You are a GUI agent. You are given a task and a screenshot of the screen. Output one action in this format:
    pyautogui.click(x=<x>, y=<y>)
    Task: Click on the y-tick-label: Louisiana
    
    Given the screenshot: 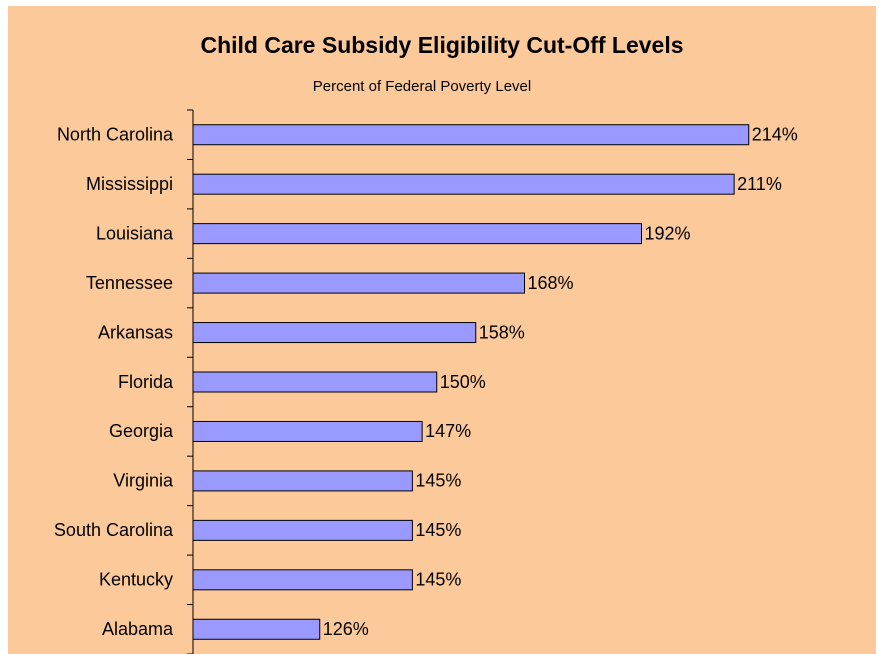 What is the action you would take?
    pyautogui.click(x=135, y=233)
    